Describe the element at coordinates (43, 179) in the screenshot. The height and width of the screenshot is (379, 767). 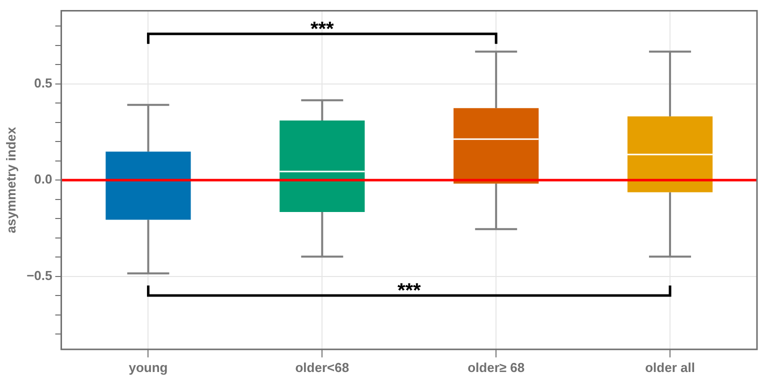
I see `y-tick-label: 0.0` at that location.